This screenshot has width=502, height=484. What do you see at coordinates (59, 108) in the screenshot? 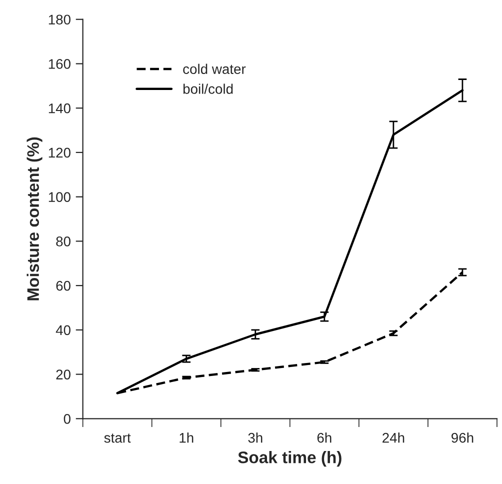
I see `y-tick-label: 140` at bounding box center [59, 108].